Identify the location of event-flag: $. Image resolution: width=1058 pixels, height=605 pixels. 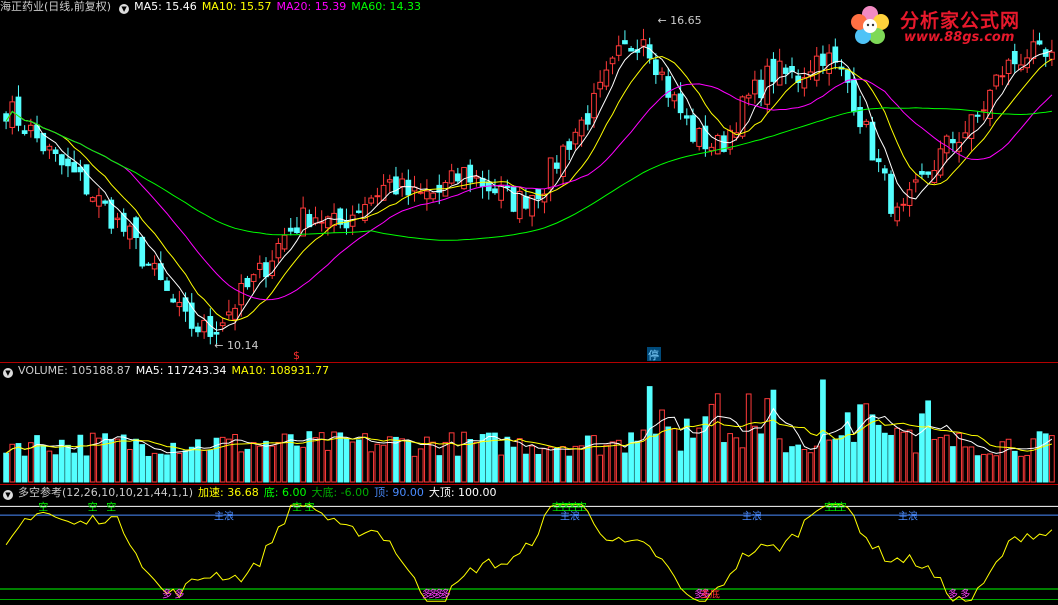
(296, 355).